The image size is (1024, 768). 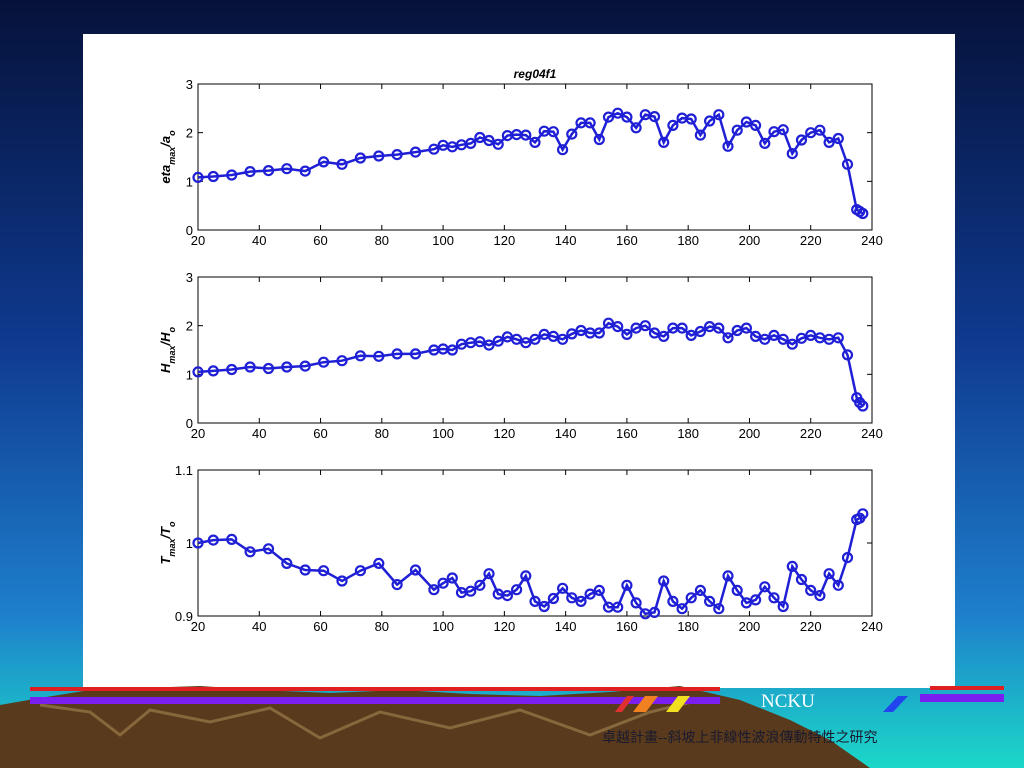 I want to click on y-axis-label-part: /T, so click(x=165, y=533).